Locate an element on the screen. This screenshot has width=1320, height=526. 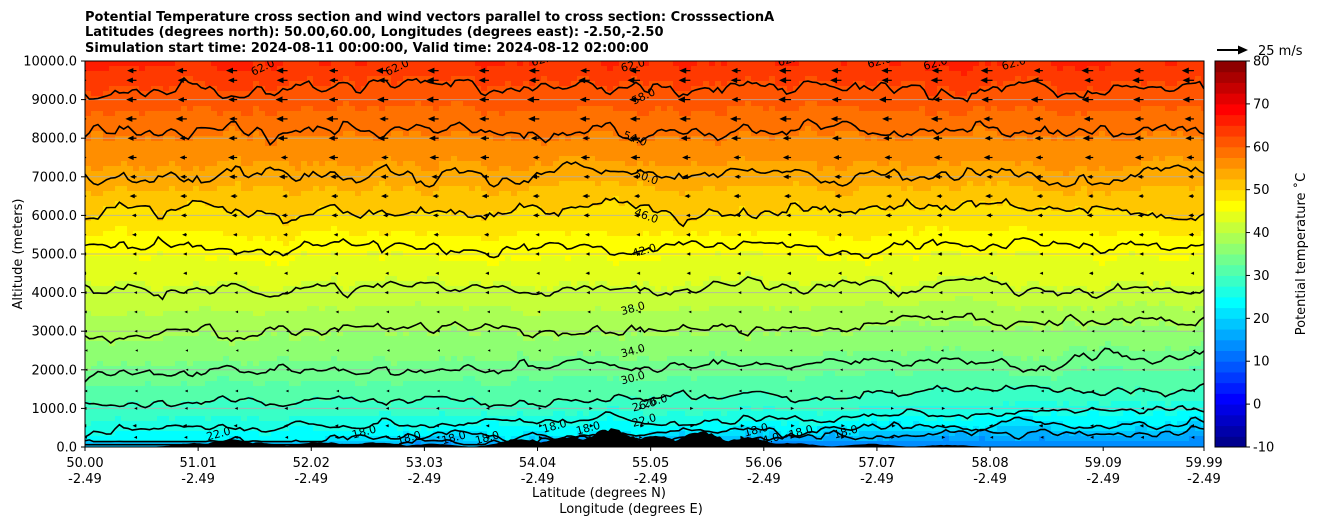
y-tick-label: 10000.0 is located at coordinates (50, 62).